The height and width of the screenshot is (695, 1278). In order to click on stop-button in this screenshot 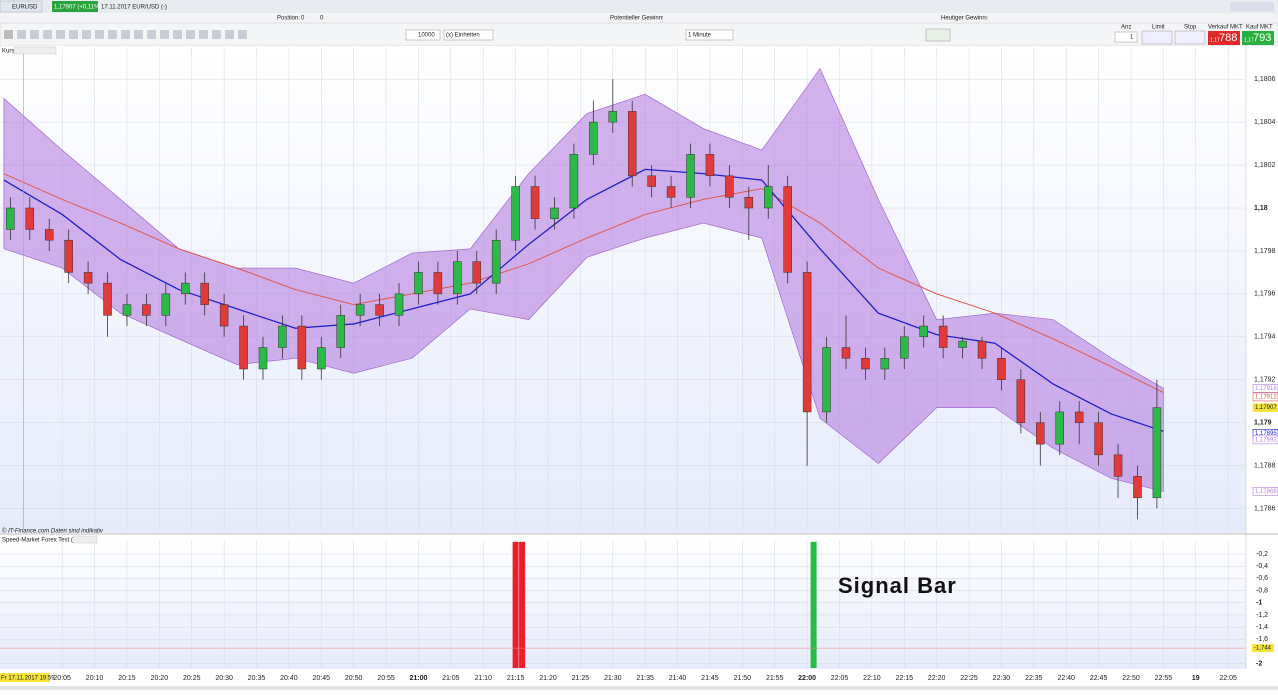, I will do `click(1190, 37)`.